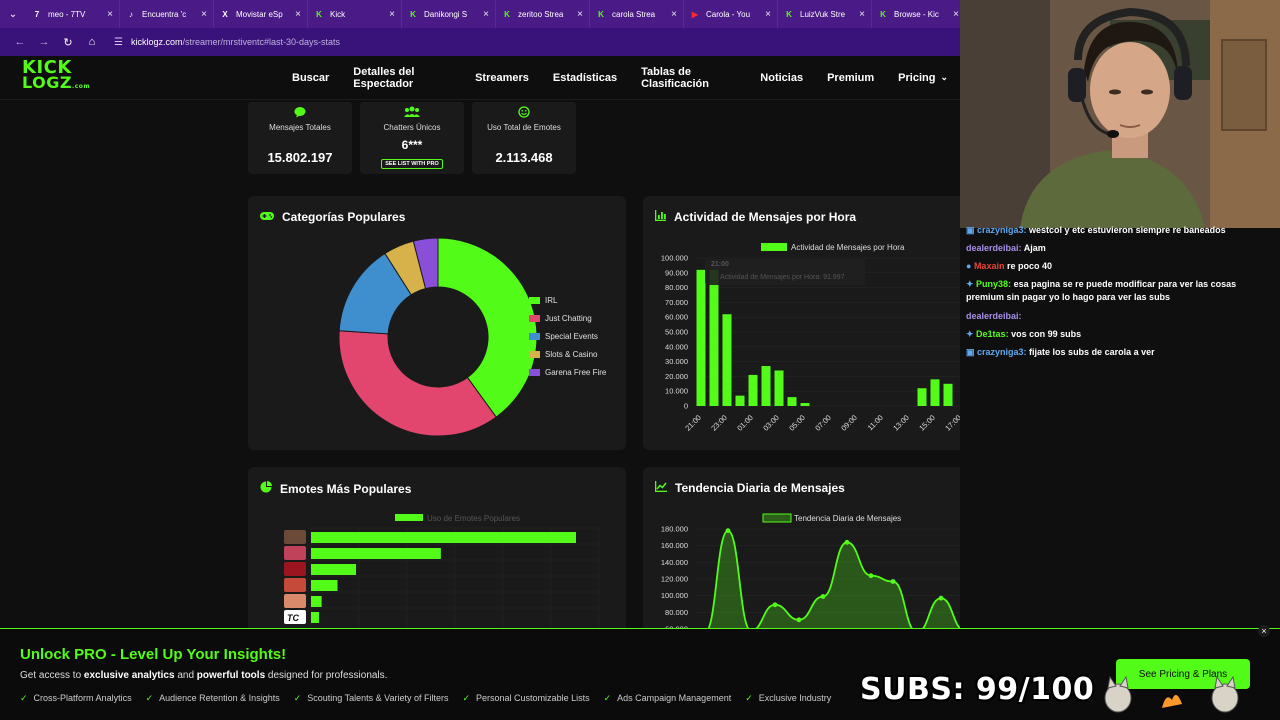  I want to click on tab-search-menu-icon: ⌄, so click(13, 14).